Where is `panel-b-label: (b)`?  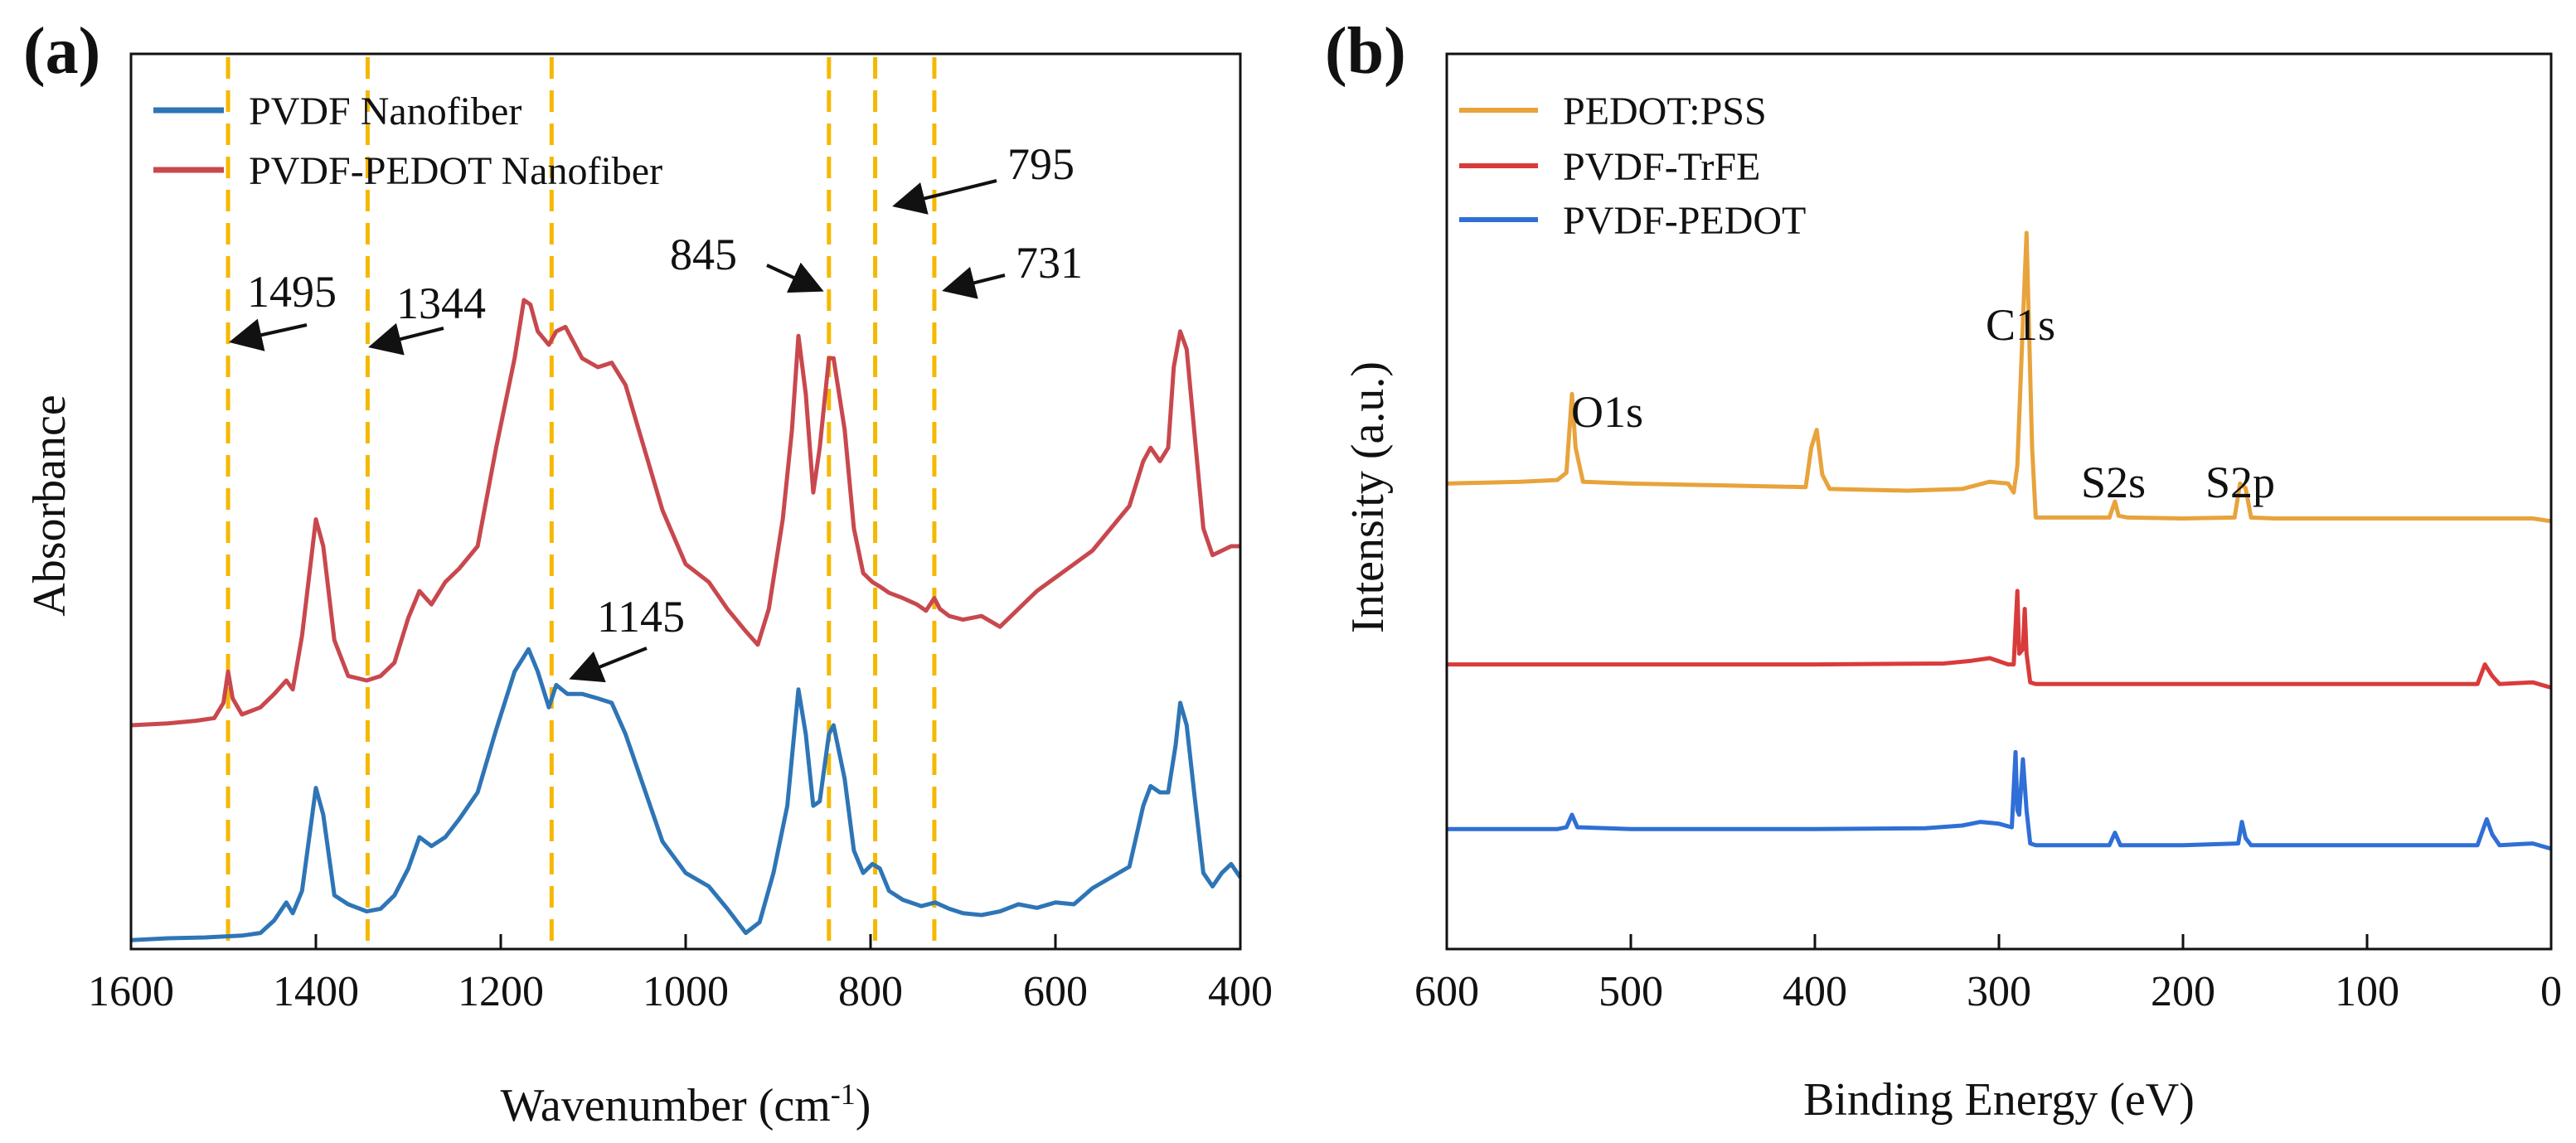
panel-b-label: (b) is located at coordinates (1365, 51).